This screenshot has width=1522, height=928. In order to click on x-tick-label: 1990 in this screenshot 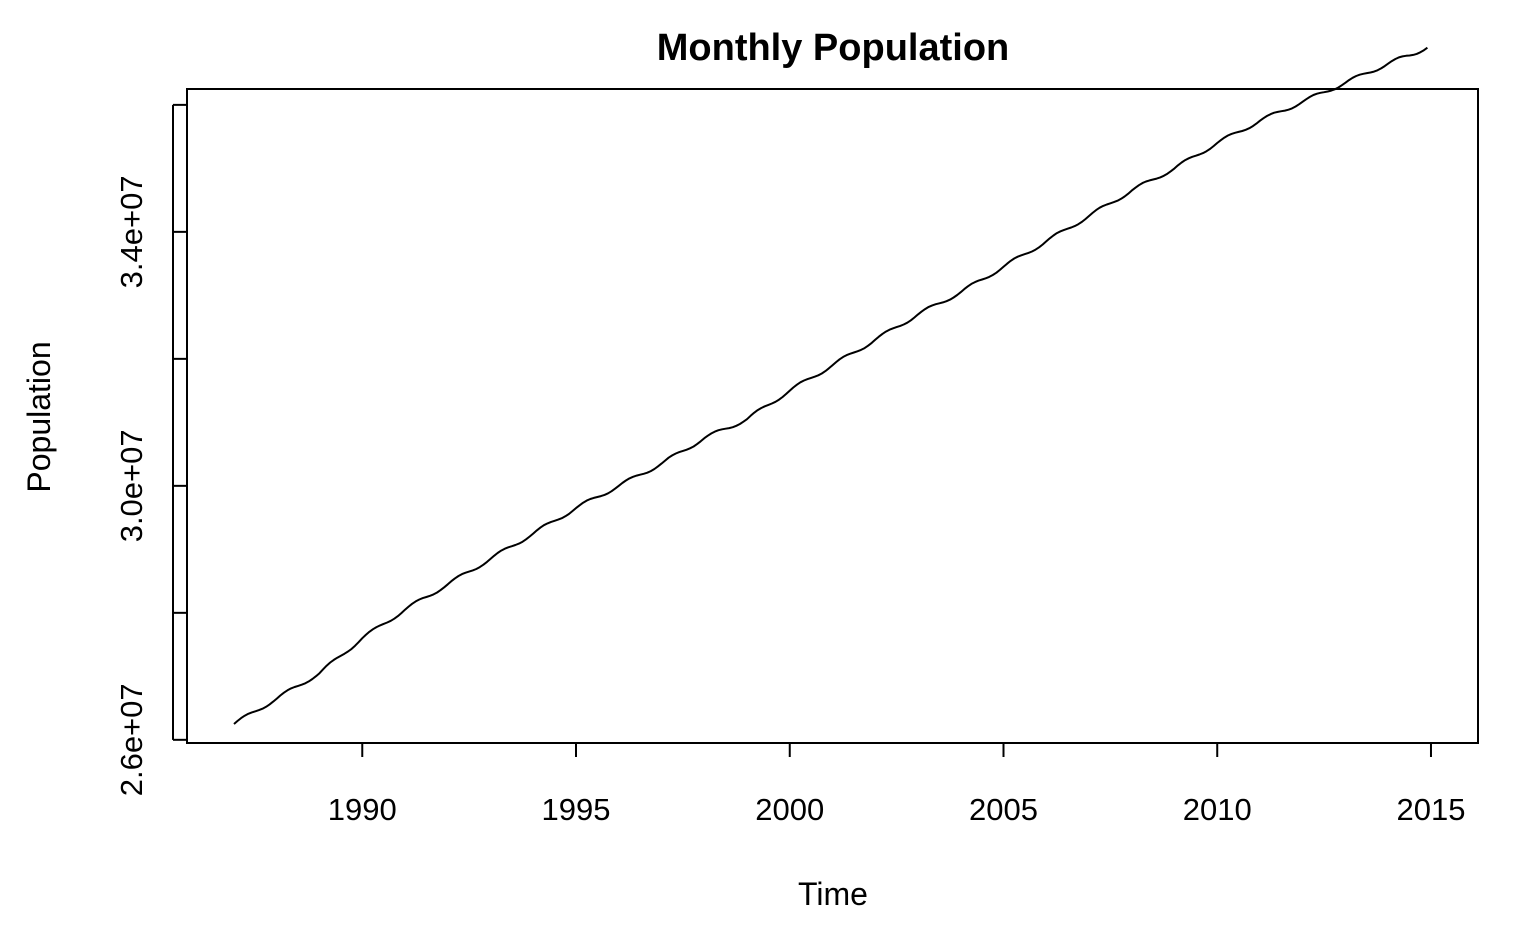, I will do `click(362, 809)`.